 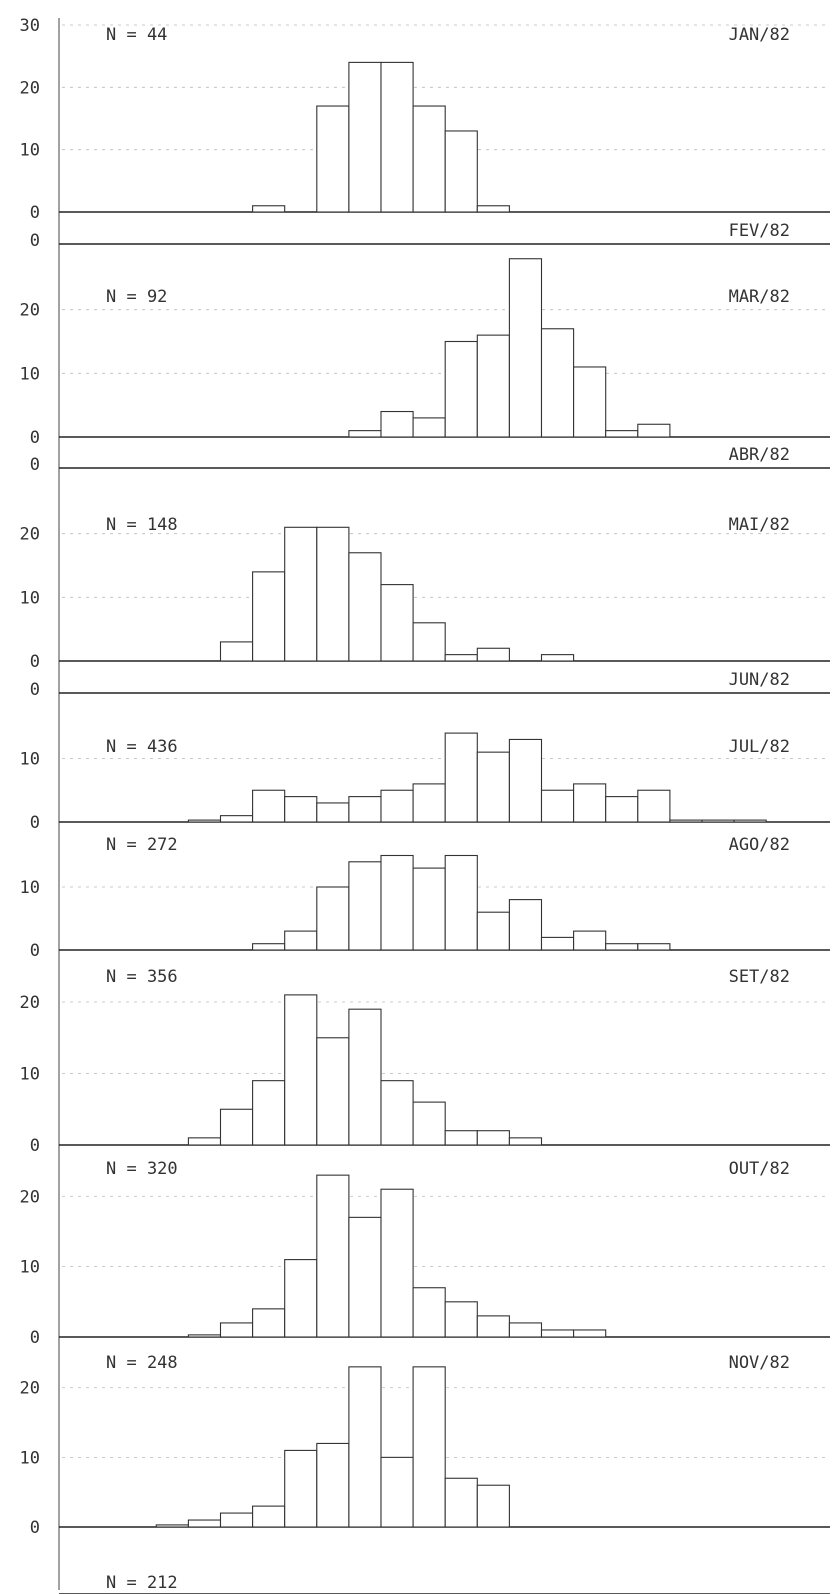 I want to click on month-label-jul: JUL/82, so click(x=759, y=747).